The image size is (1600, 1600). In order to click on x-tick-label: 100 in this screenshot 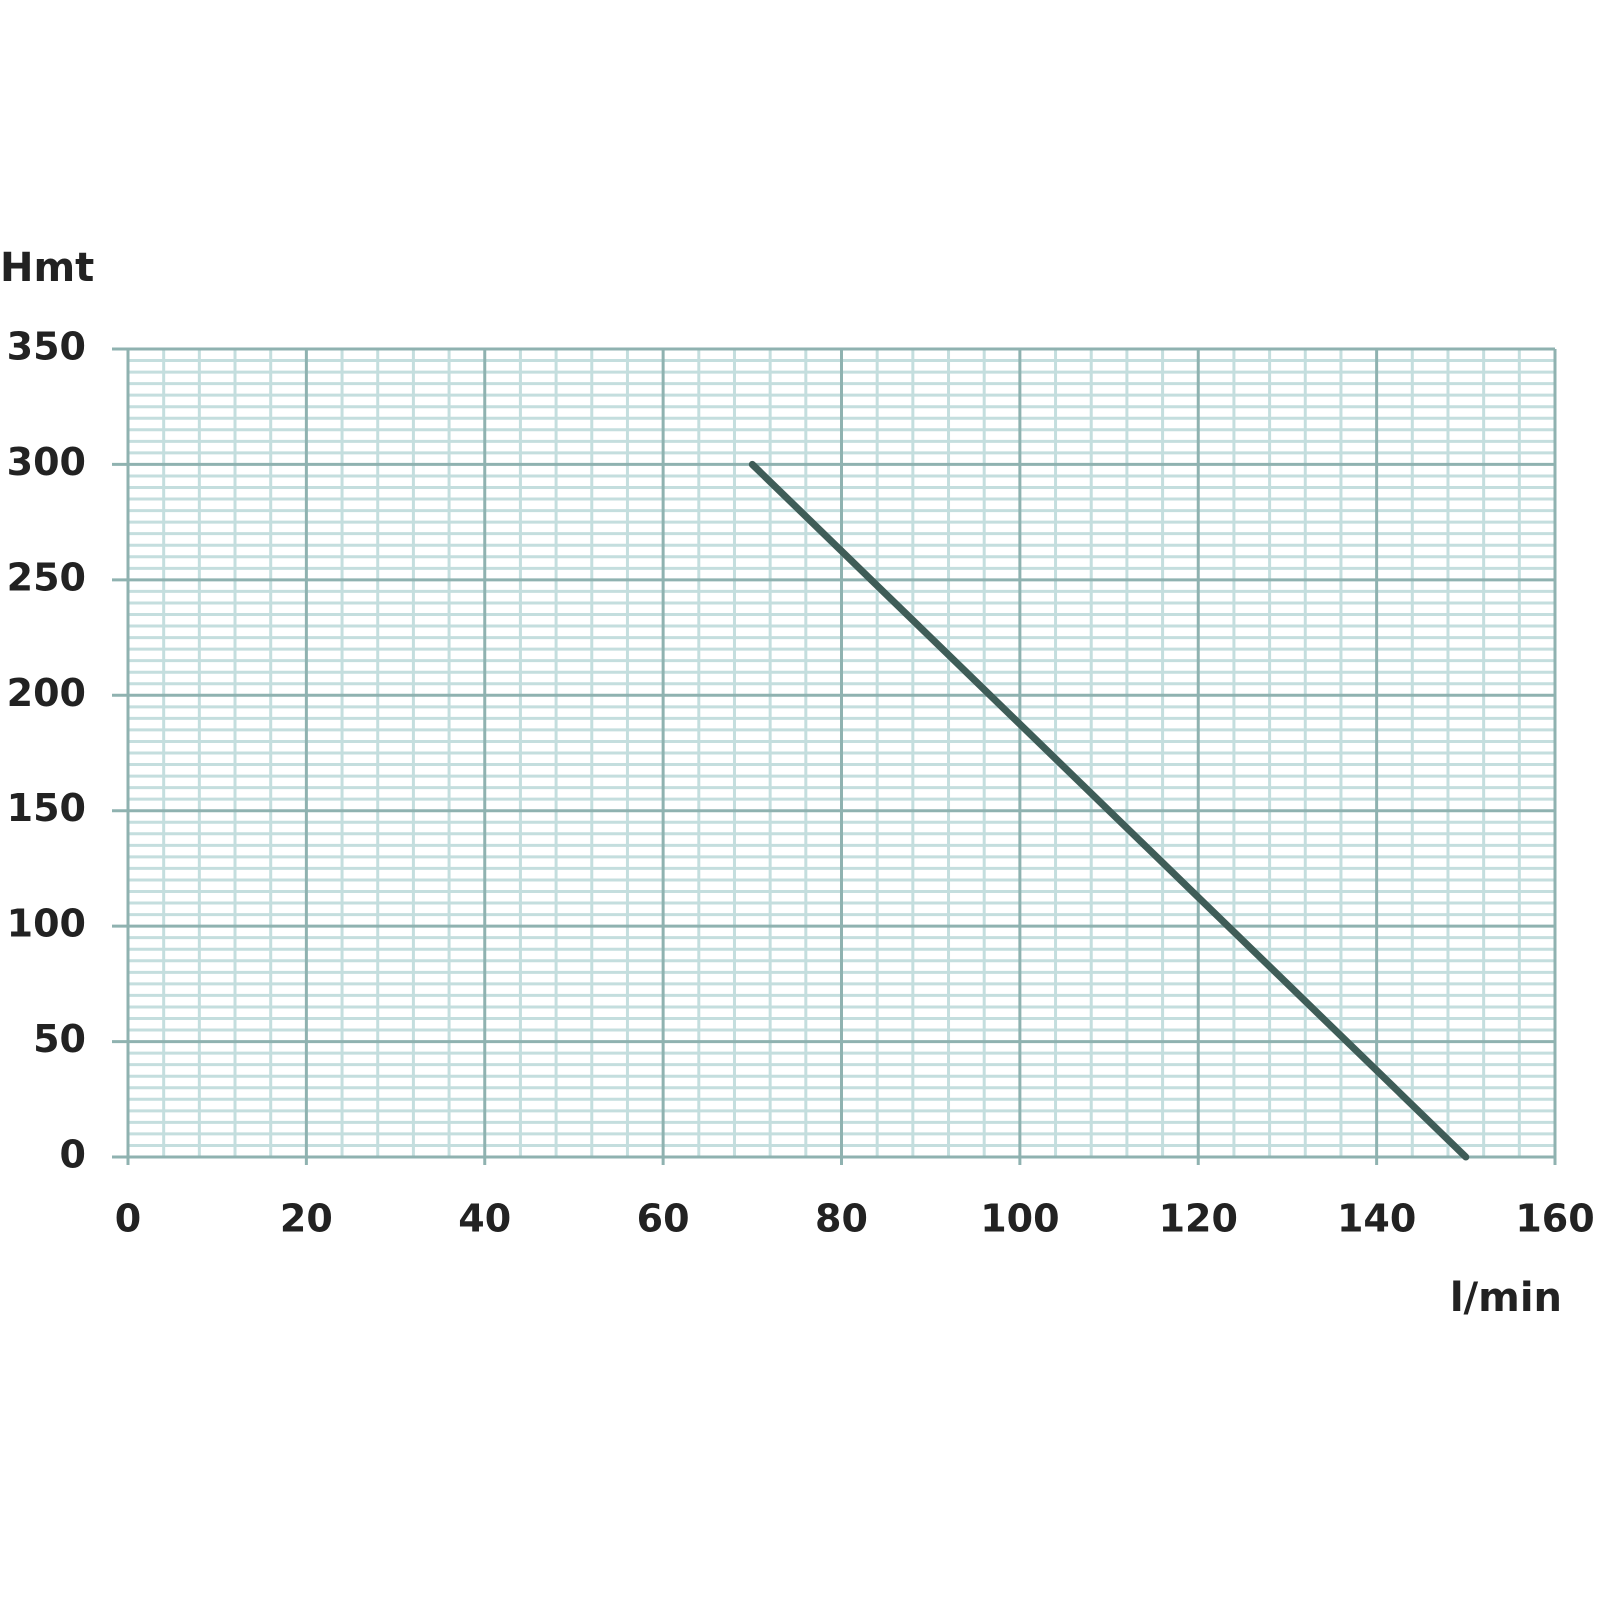, I will do `click(1019, 1219)`.